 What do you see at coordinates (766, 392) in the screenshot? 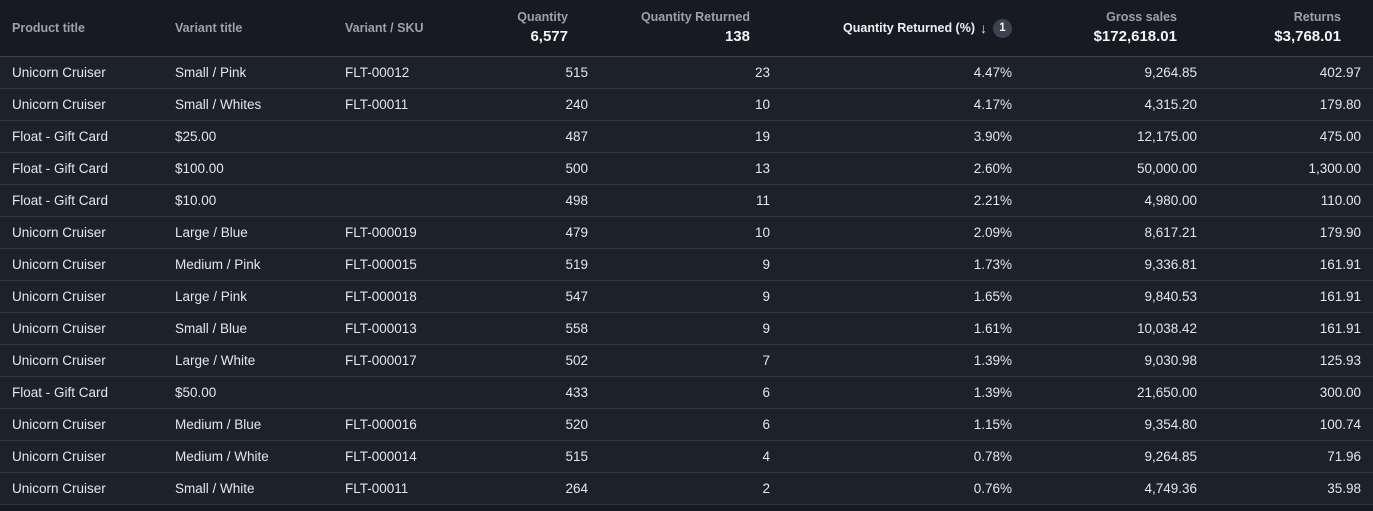
I see `cell-quantity-returned: 6` at bounding box center [766, 392].